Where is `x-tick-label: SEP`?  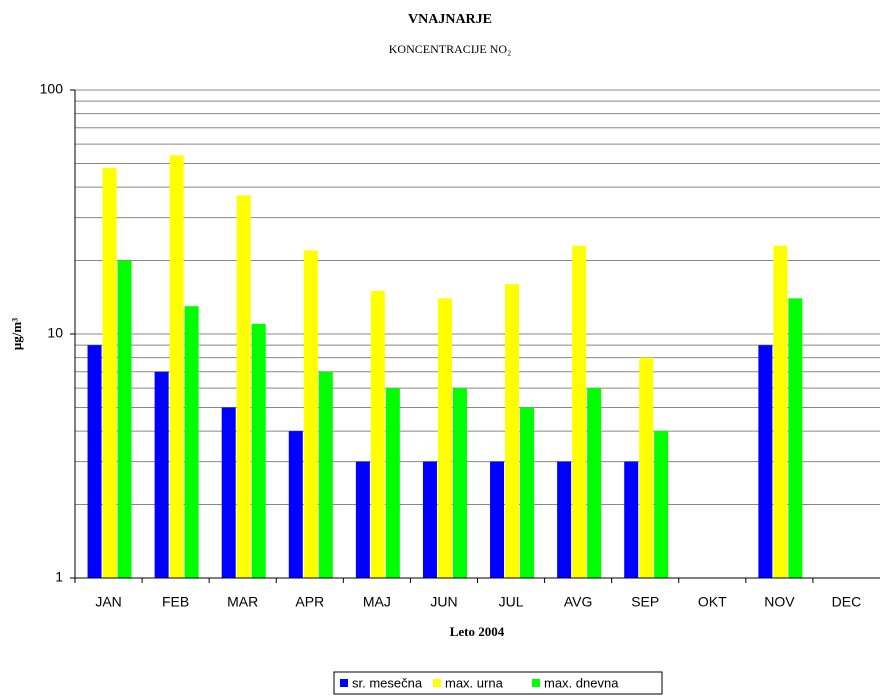 x-tick-label: SEP is located at coordinates (645, 602).